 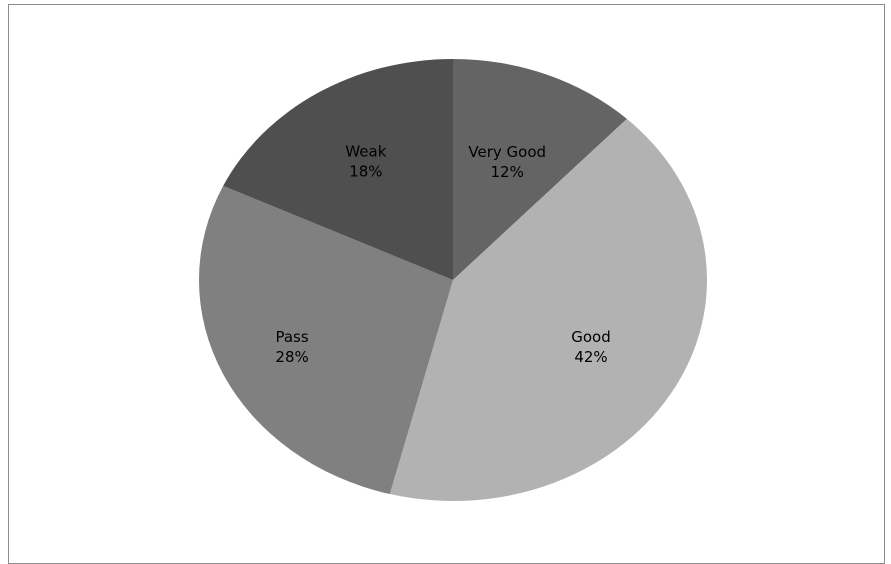 I want to click on pie-slice-weak, so click(x=338, y=169).